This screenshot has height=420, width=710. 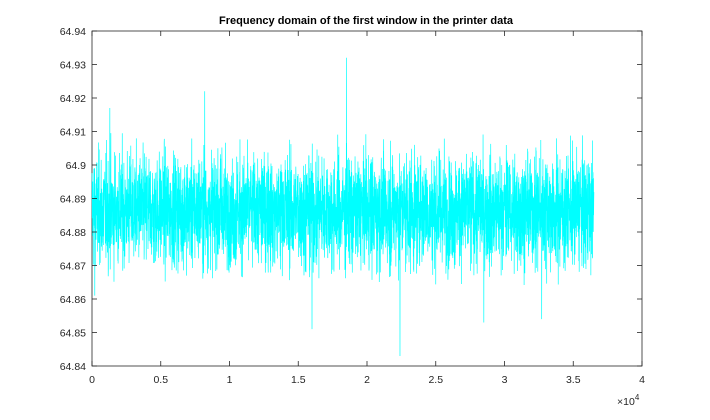 I want to click on x-exponent-label: ×10⁴, so click(x=628, y=400).